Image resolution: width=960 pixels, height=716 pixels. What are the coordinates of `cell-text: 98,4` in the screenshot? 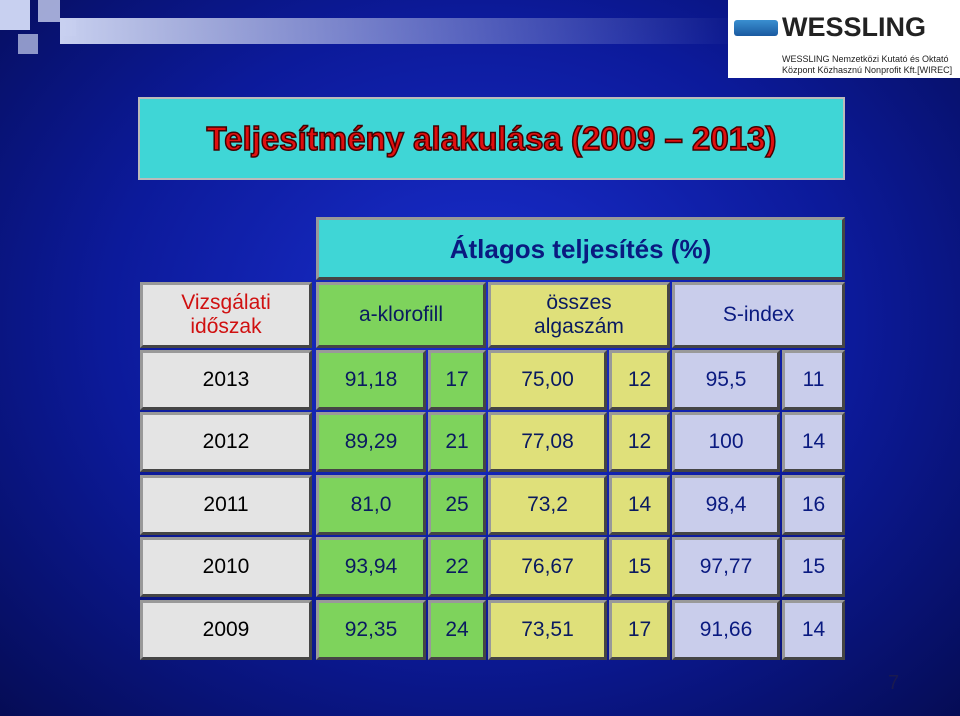 It's located at (726, 504).